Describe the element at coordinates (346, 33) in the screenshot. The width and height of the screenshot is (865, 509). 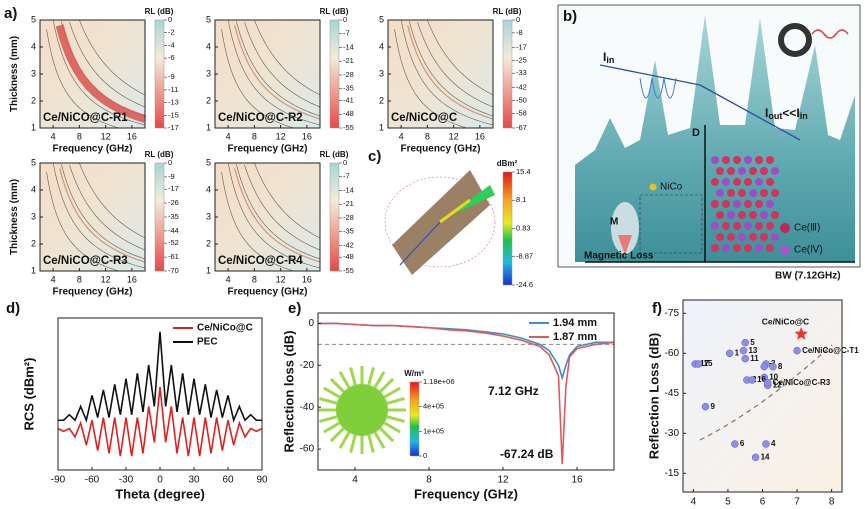
I see `colorbar-tick-label: -7` at that location.